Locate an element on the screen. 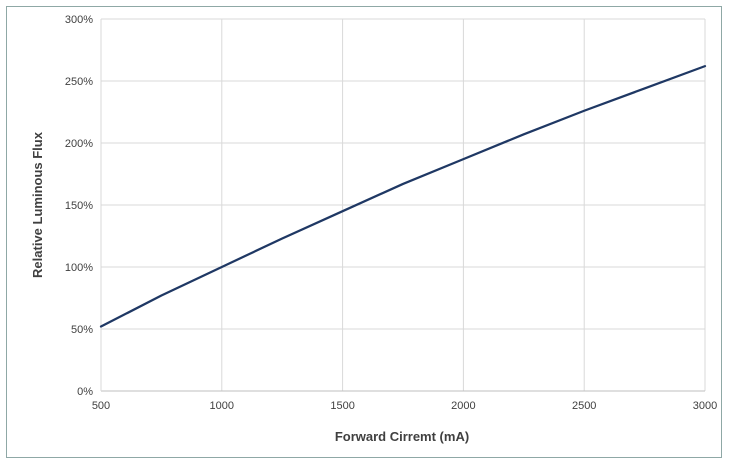 The height and width of the screenshot is (463, 730). x-tick-label: 3000 is located at coordinates (705, 406).